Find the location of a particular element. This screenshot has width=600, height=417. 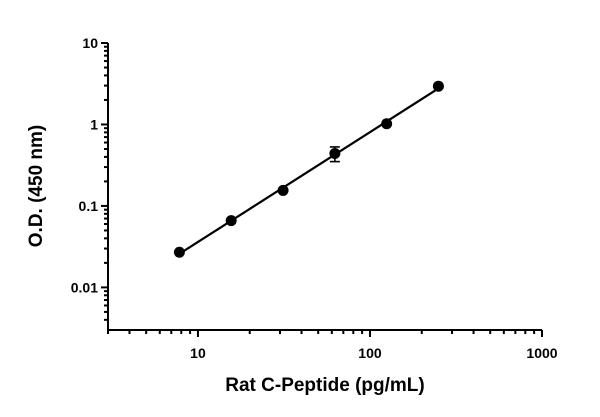

y-tick-label: 10 is located at coordinates (90, 43).